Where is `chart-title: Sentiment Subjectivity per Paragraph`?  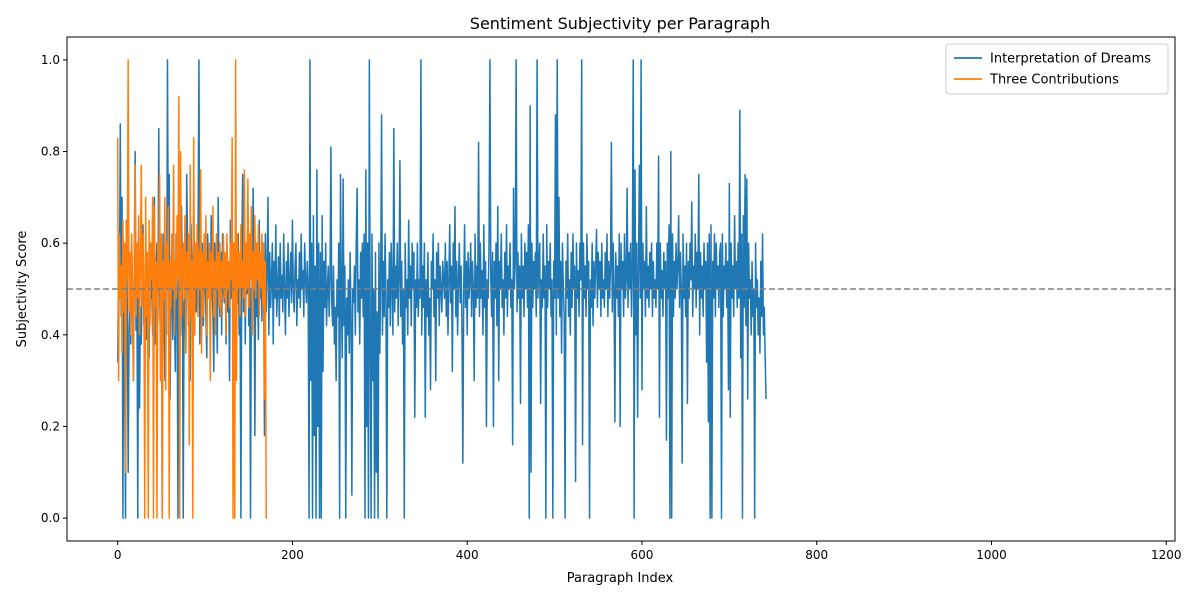
chart-title: Sentiment Subjectivity per Paragraph is located at coordinates (620, 23).